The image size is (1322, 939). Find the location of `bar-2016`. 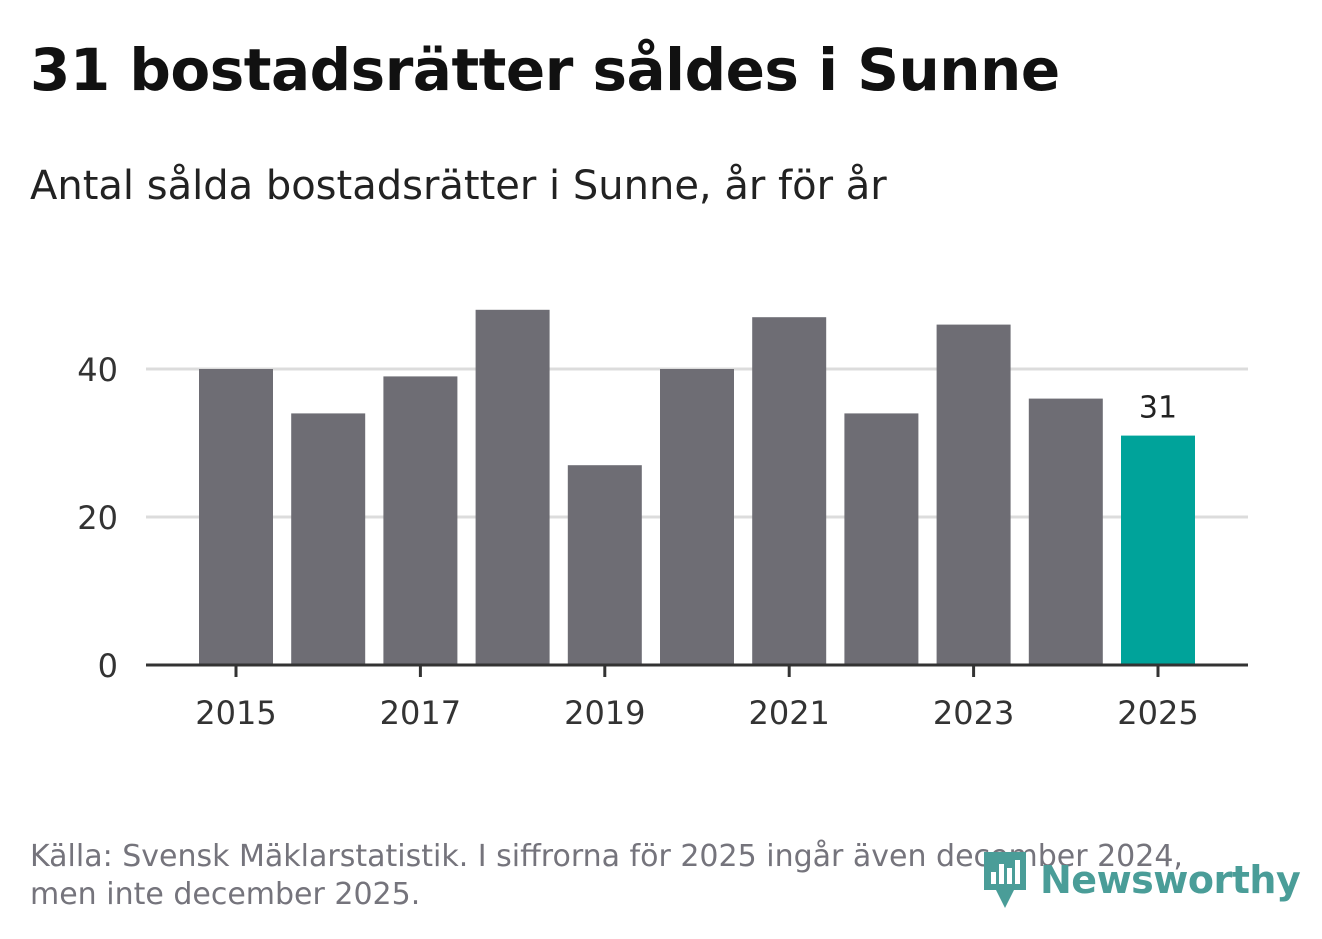

bar-2016 is located at coordinates (328, 539).